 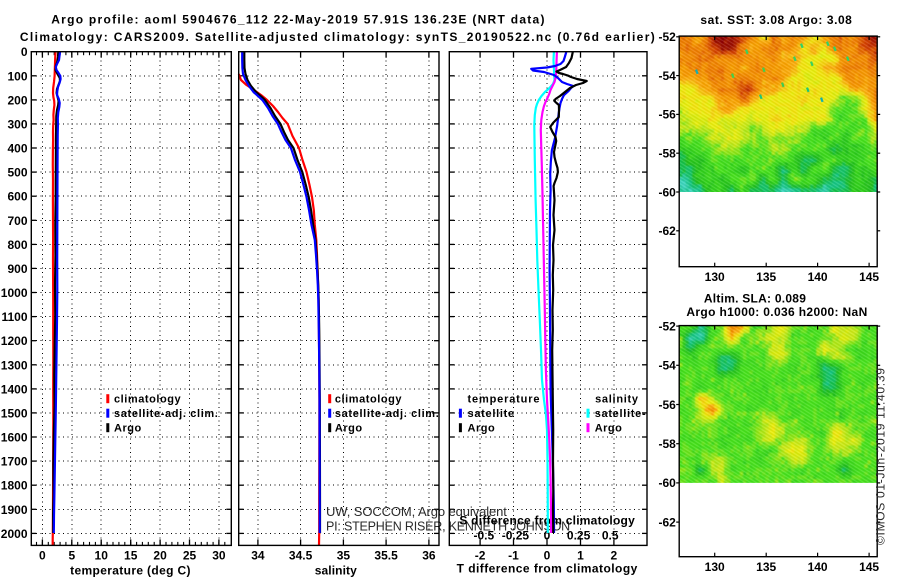 I want to click on svg-text: 800, so click(x=17, y=245).